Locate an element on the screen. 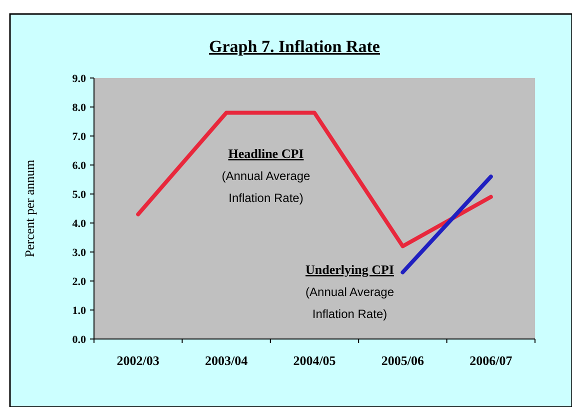 The height and width of the screenshot is (407, 572). x-tick-label: 2006/07 is located at coordinates (491, 360).